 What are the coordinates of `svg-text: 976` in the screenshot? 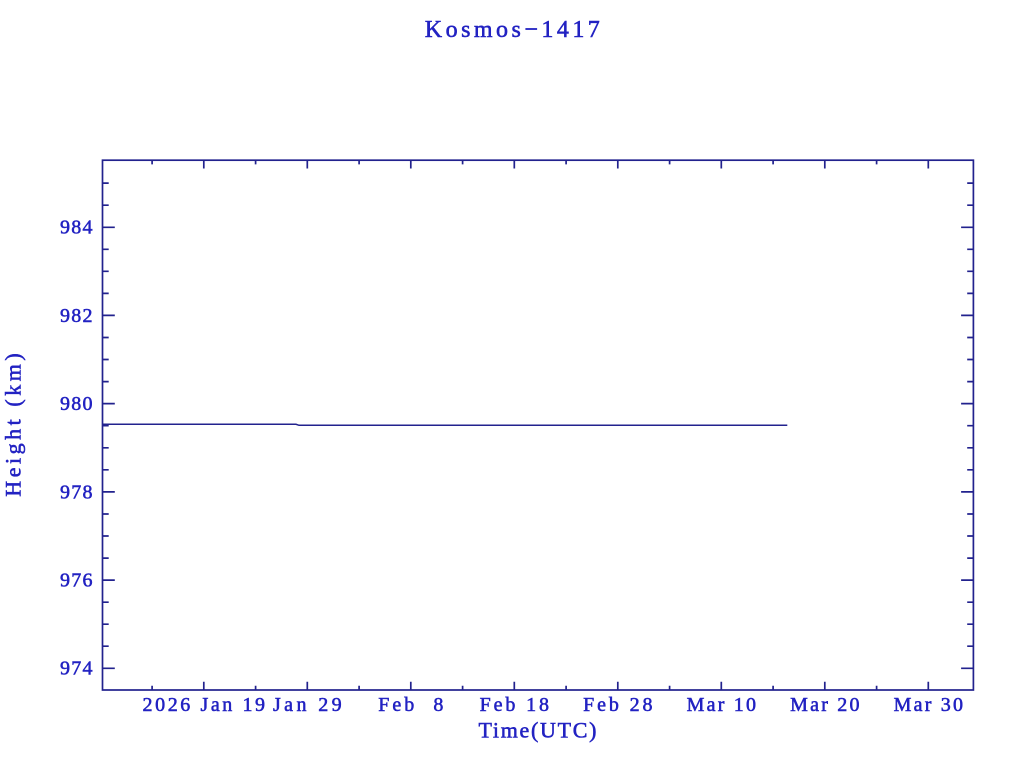 It's located at (76, 581).